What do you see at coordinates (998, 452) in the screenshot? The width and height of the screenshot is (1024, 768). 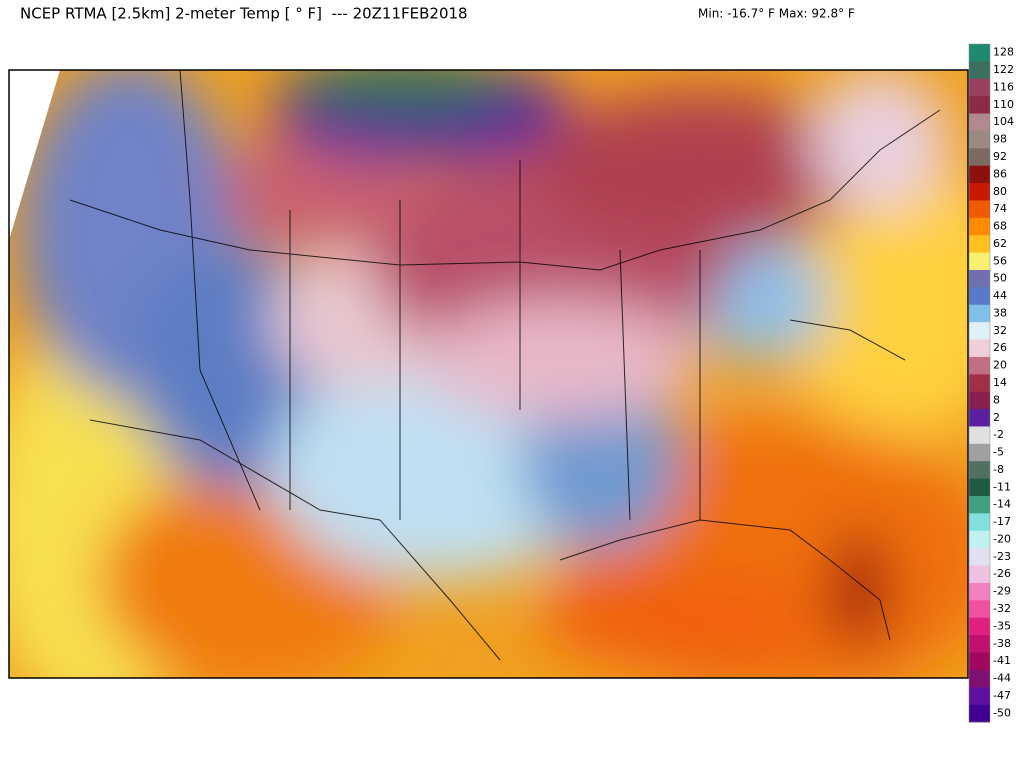 I see `colorbar-label: -5` at bounding box center [998, 452].